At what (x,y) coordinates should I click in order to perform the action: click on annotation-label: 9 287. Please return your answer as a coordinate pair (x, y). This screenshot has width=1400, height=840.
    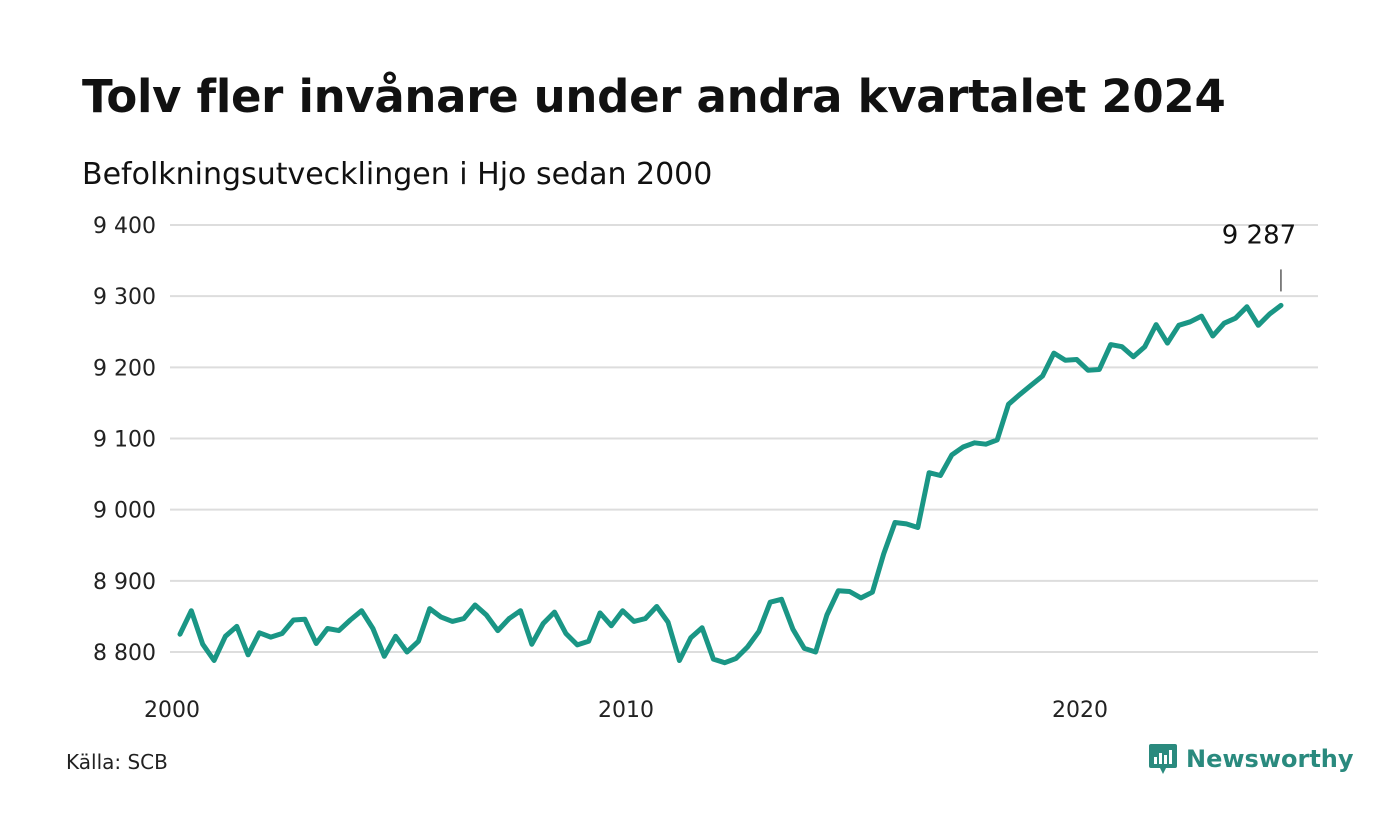
    Looking at the image, I should click on (1259, 235).